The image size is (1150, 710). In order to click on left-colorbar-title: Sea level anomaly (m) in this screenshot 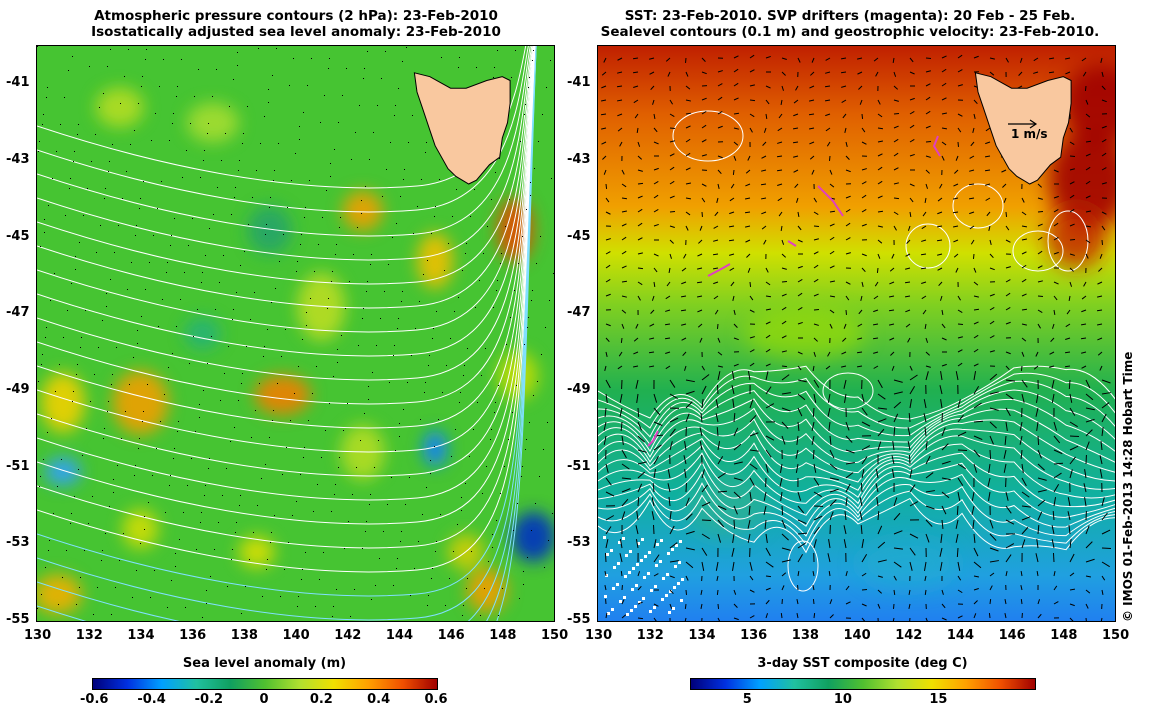, I will do `click(264, 663)`.